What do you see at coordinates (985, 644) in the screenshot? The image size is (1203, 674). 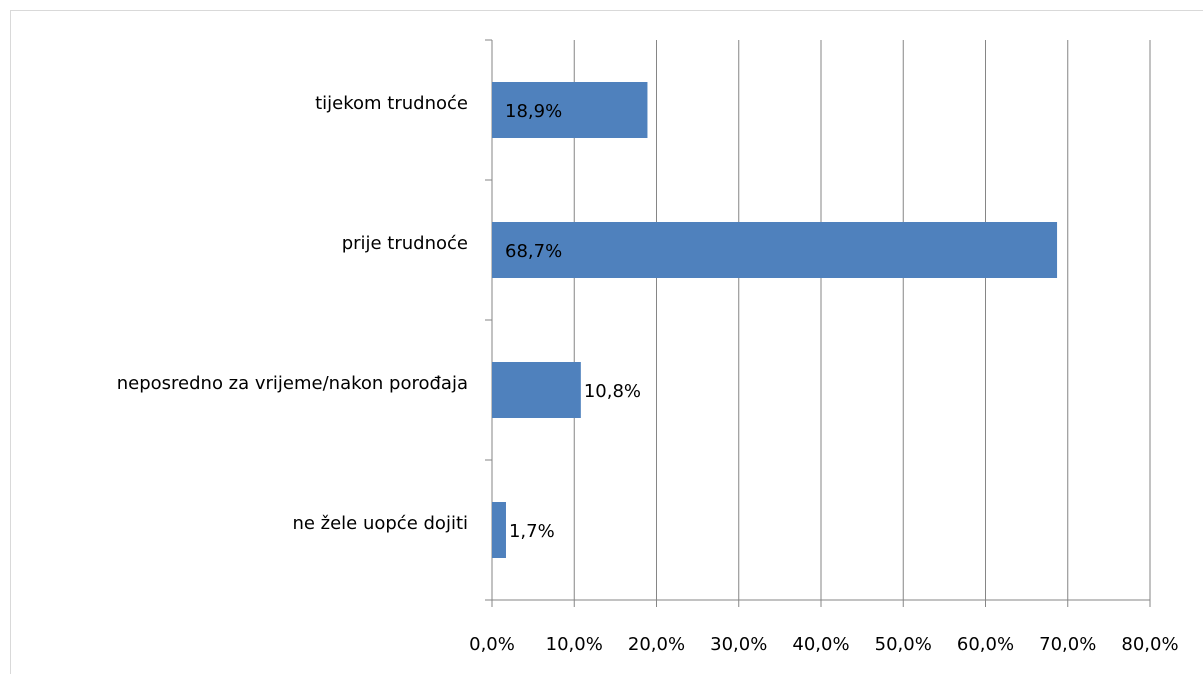 I see `x-tick-label: 60,0%` at bounding box center [985, 644].